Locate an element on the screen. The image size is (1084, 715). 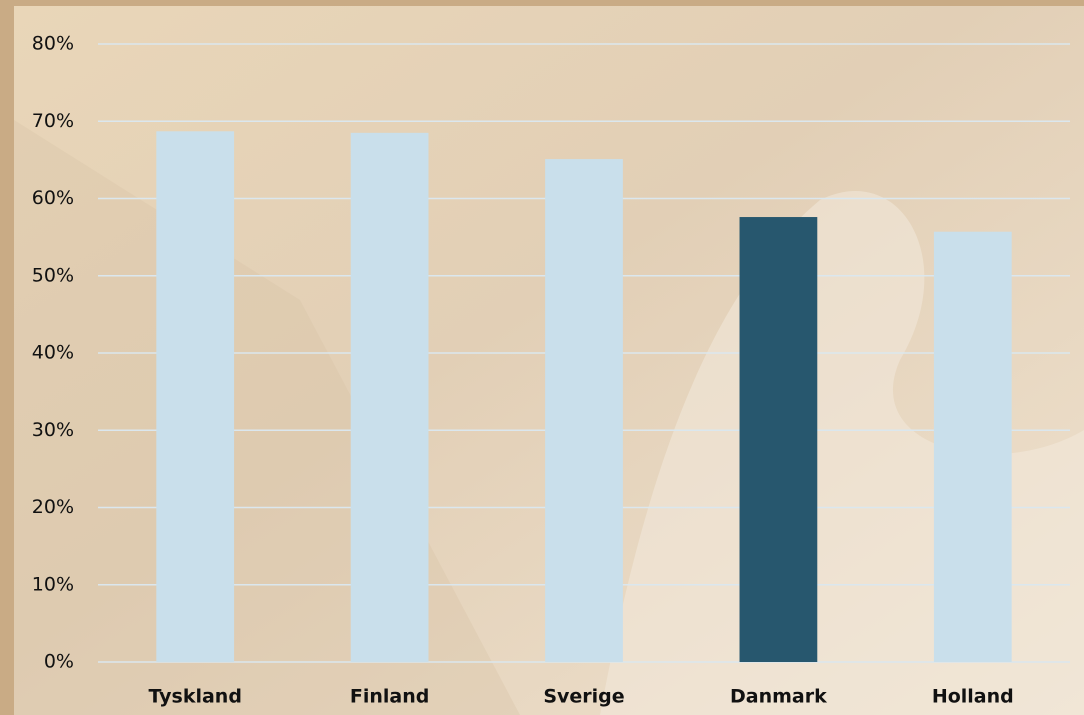
y-tick-label: 70% is located at coordinates (53, 121).